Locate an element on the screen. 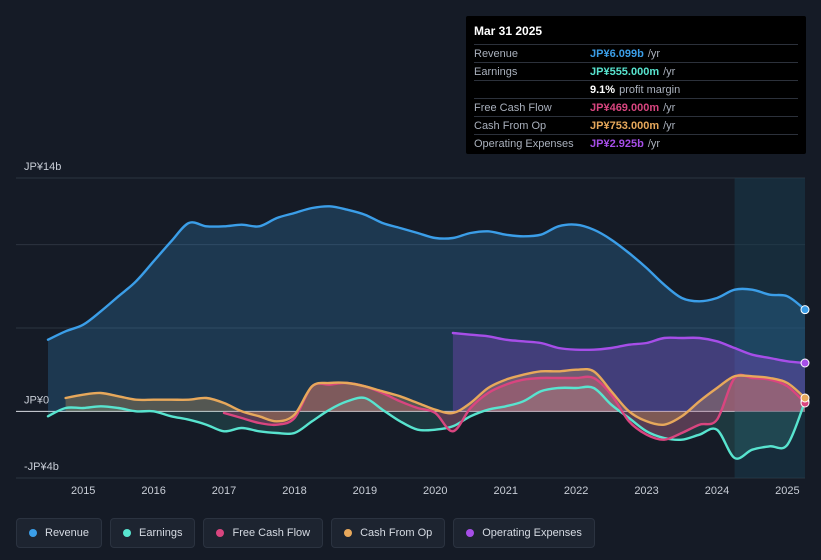 The width and height of the screenshot is (821, 560). x-tick-label: 2024 is located at coordinates (717, 491).